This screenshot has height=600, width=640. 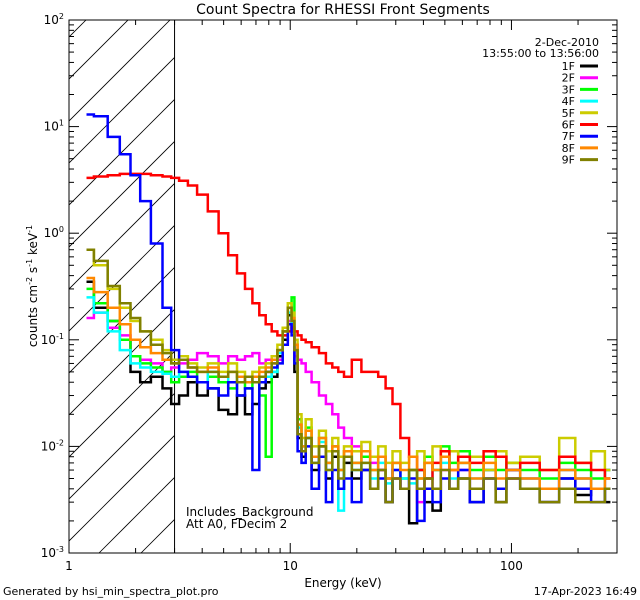 What do you see at coordinates (511, 566) in the screenshot?
I see `x-tick-label: 100` at bounding box center [511, 566].